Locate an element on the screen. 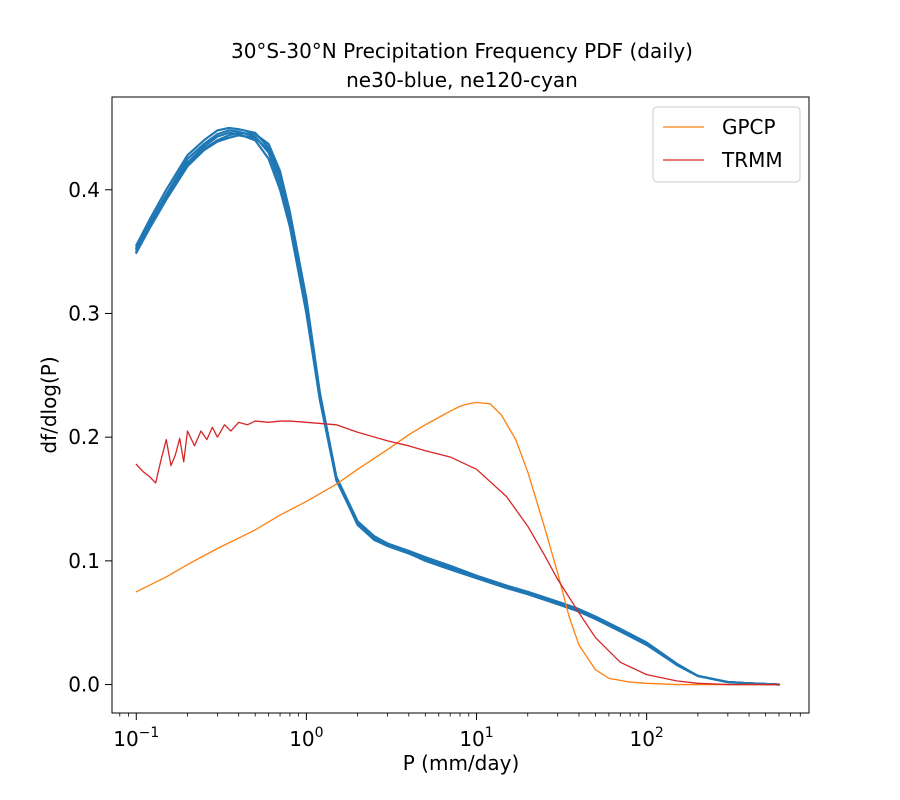 The image size is (900, 800). legend: GPCP TRMM is located at coordinates (726, 144).